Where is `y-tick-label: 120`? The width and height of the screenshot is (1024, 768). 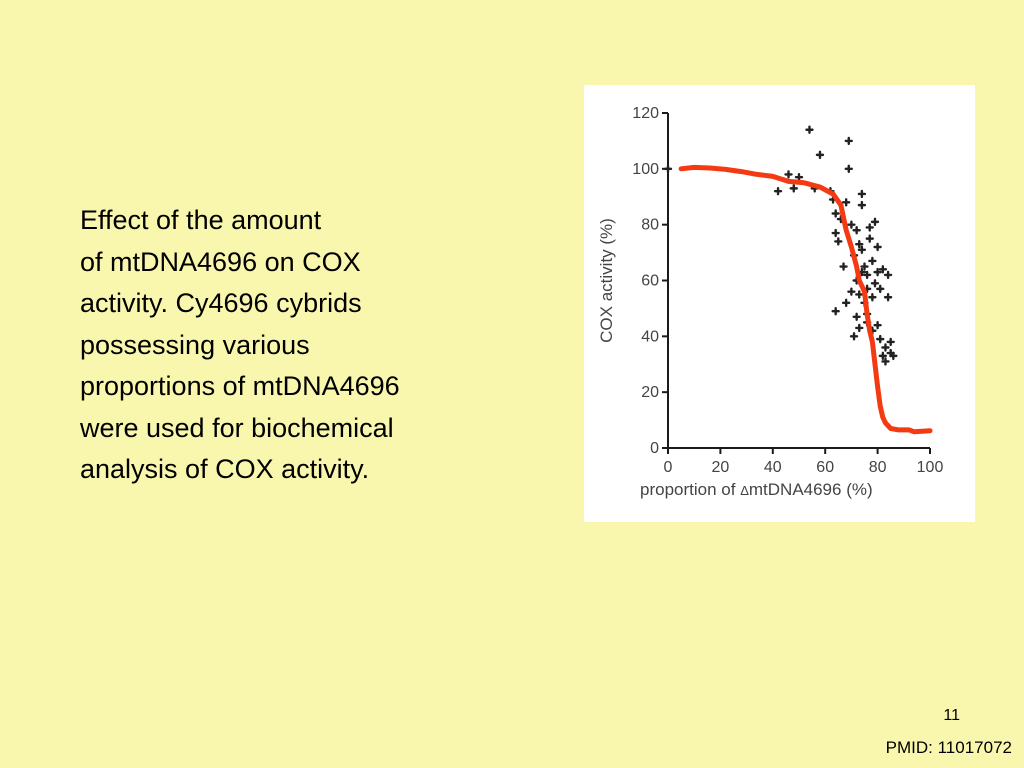
y-tick-label: 120 is located at coordinates (645, 113).